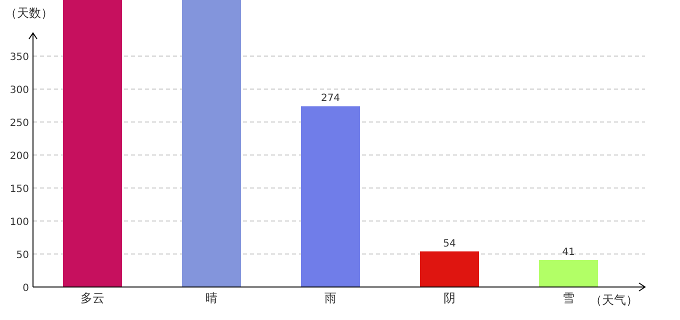  What do you see at coordinates (19, 58) in the screenshot?
I see `y-tick-label: 350` at bounding box center [19, 58].